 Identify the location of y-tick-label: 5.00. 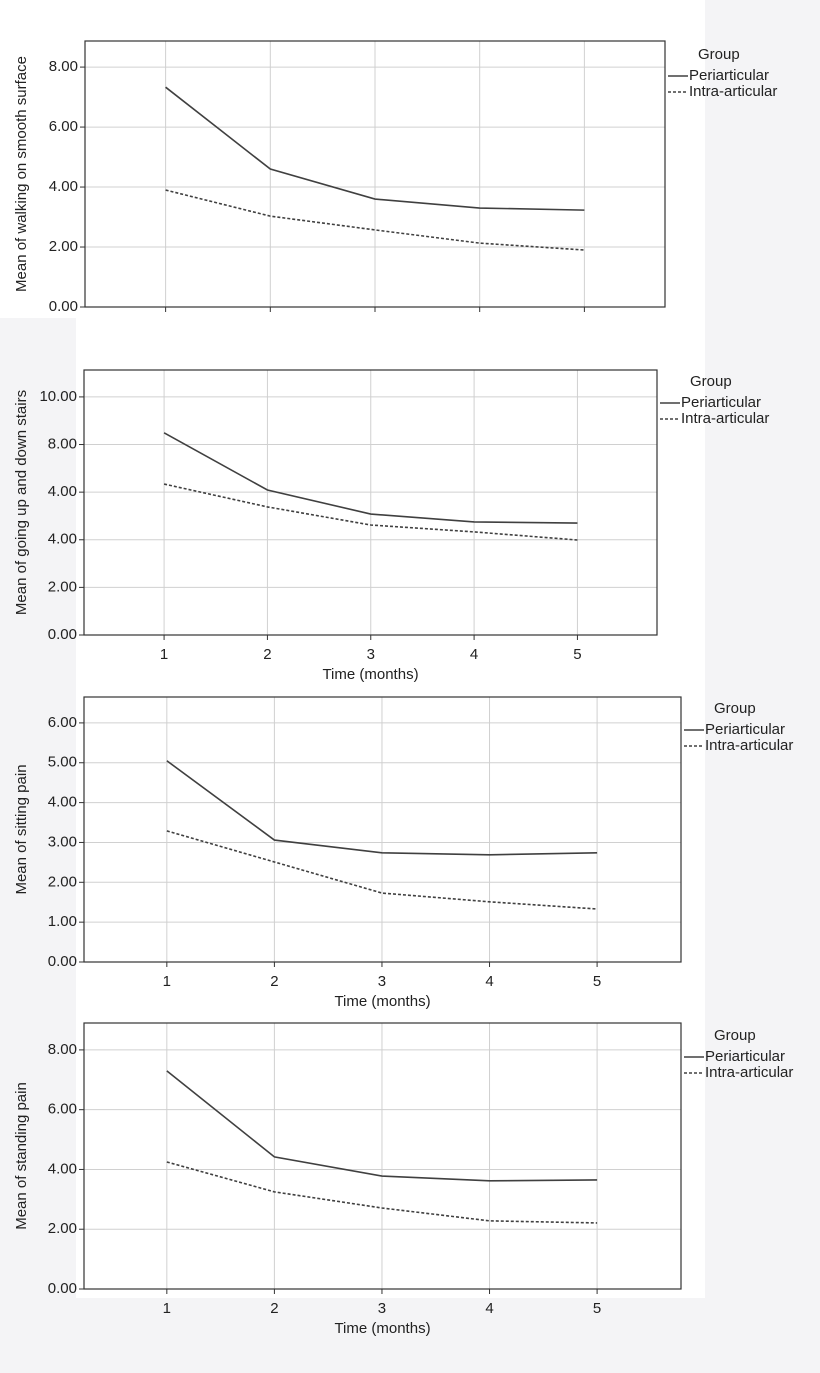
(62, 762).